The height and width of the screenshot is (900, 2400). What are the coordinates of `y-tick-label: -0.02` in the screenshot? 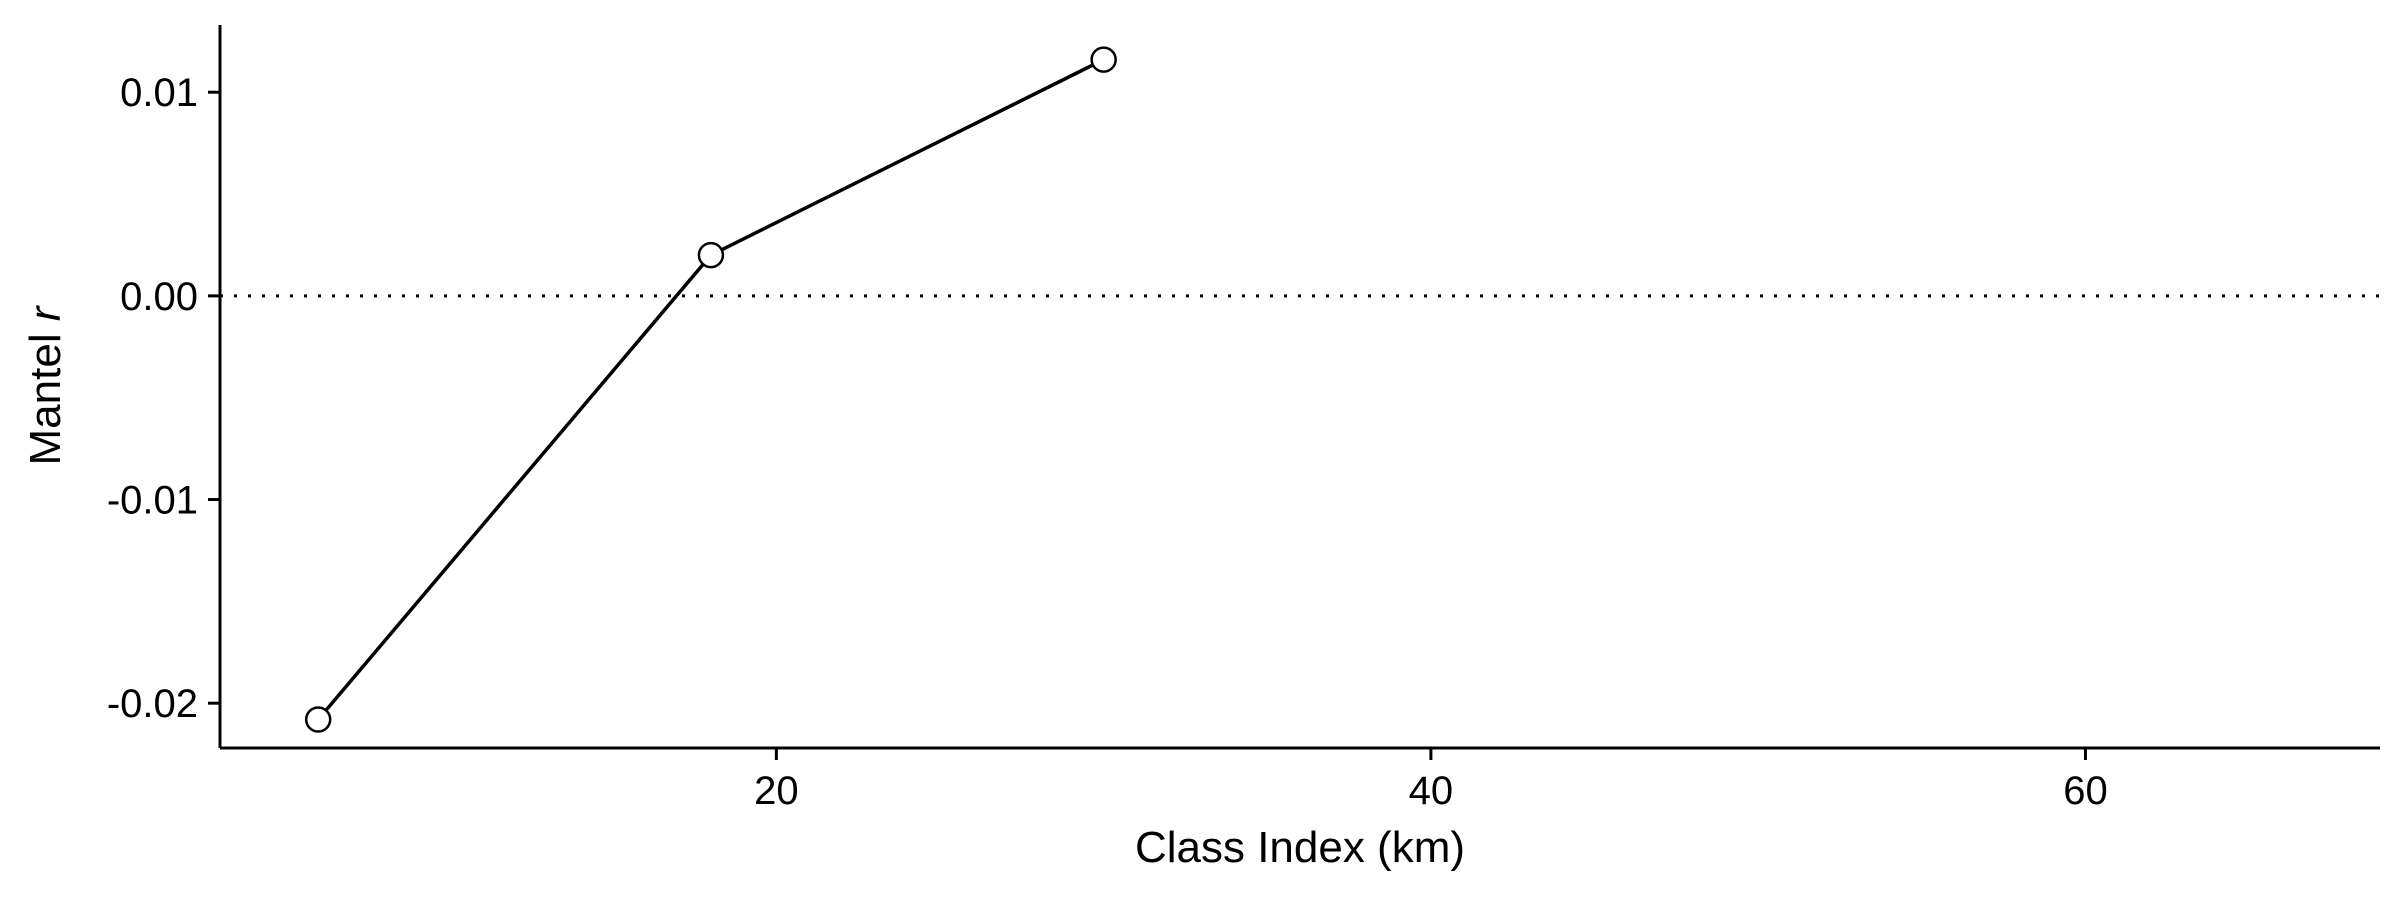 It's located at (152, 704).